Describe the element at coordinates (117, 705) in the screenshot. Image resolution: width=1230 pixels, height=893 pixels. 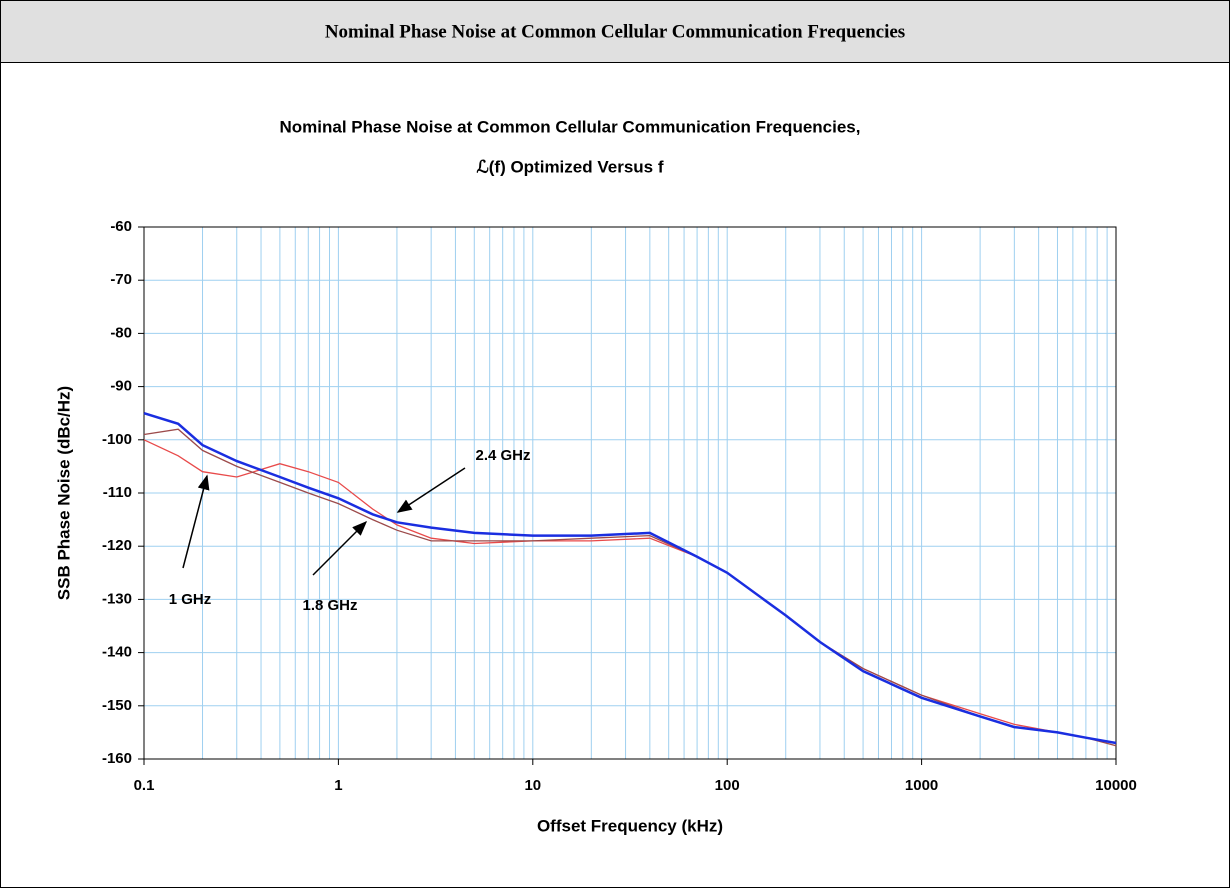
I see `y-tick-label: -150` at that location.